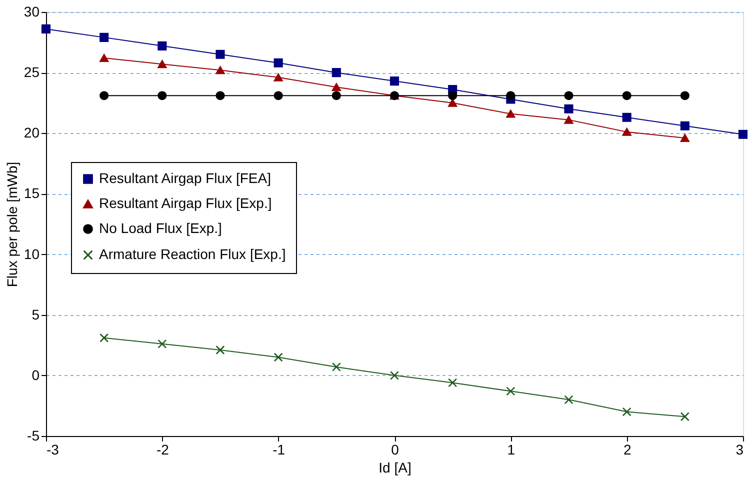 Image resolution: width=755 pixels, height=480 pixels. I want to click on y-tick-label: 25, so click(32, 72).